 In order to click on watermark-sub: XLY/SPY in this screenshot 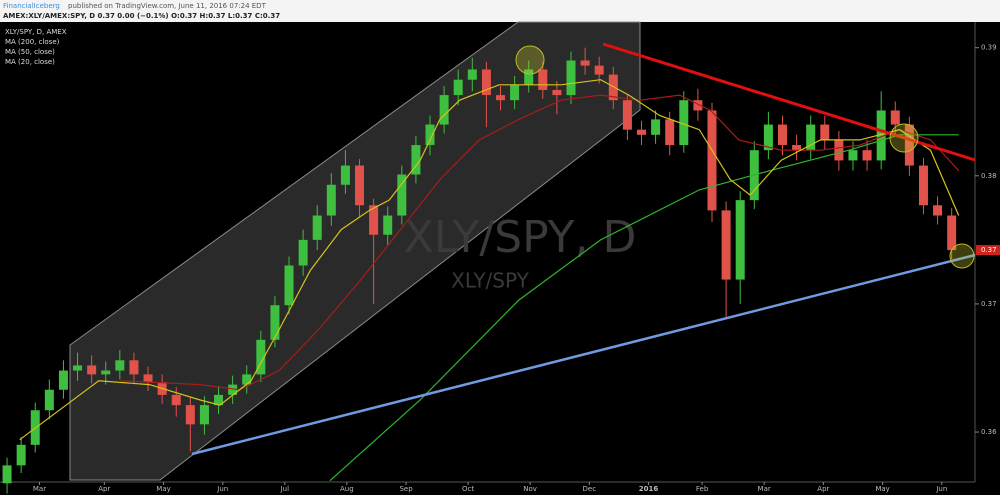, I will do `click(490, 281)`.